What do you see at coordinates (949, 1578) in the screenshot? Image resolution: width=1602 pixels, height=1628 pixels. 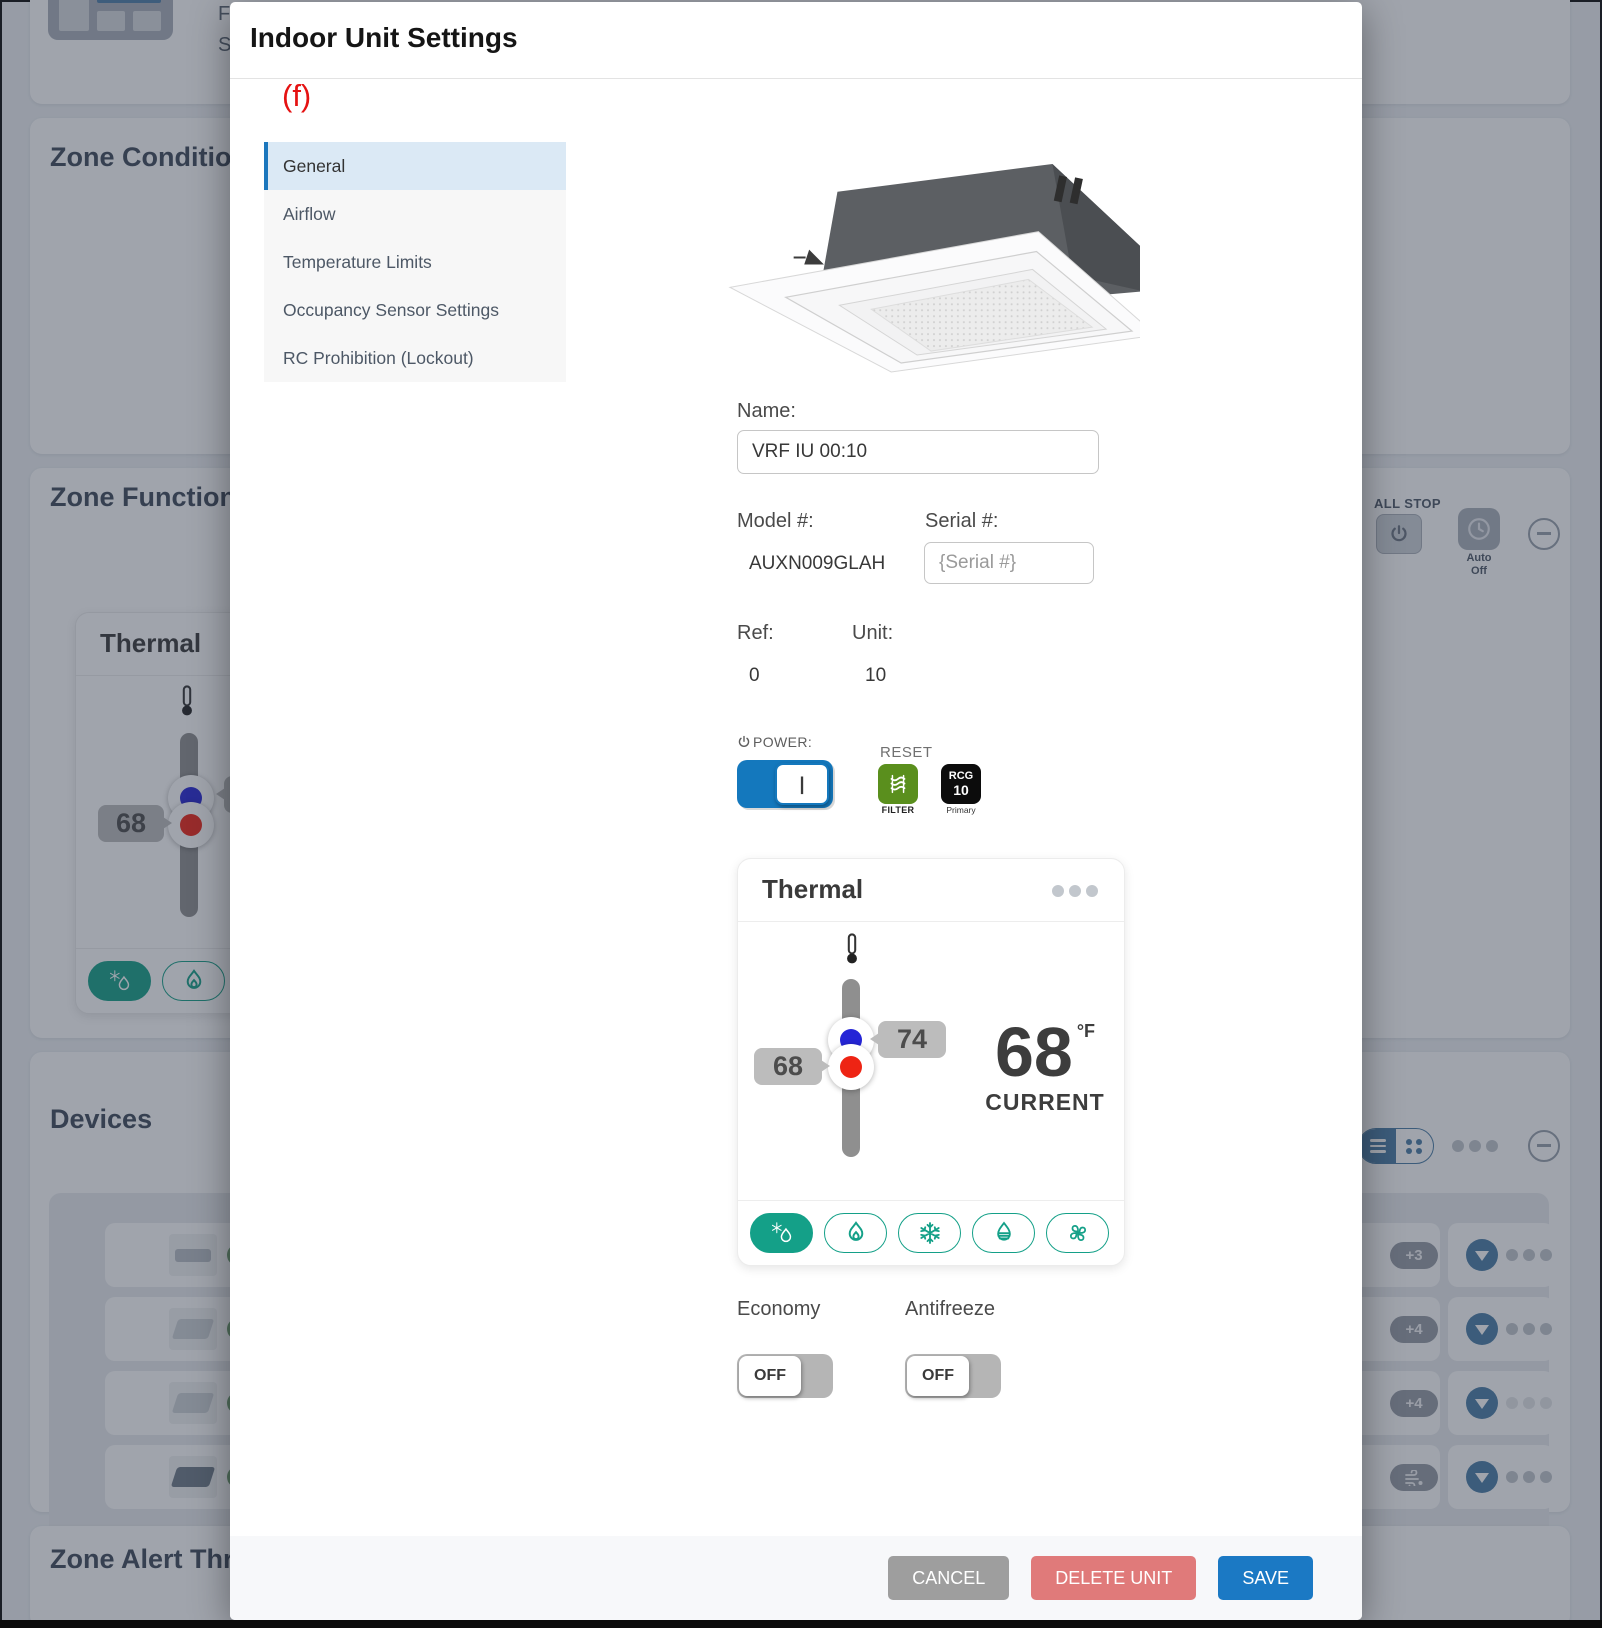 I see `cancel-button: CANCEL` at bounding box center [949, 1578].